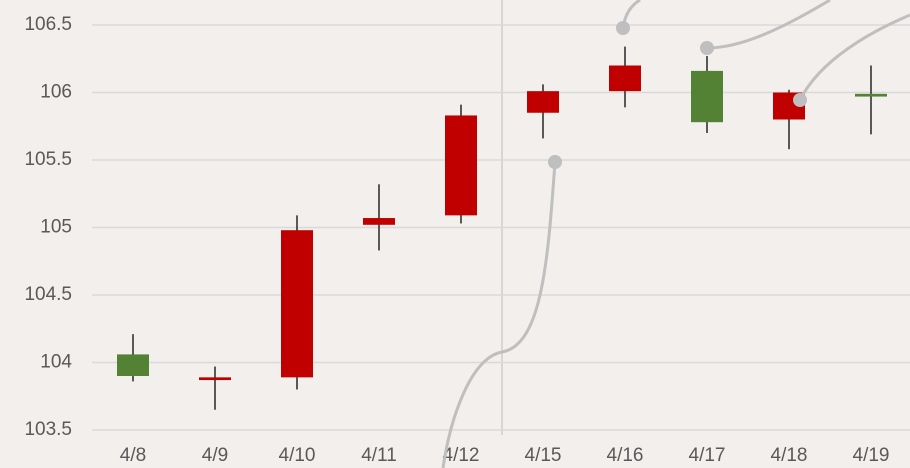  Describe the element at coordinates (56, 362) in the screenshot. I see `y-tick-label: 104` at that location.